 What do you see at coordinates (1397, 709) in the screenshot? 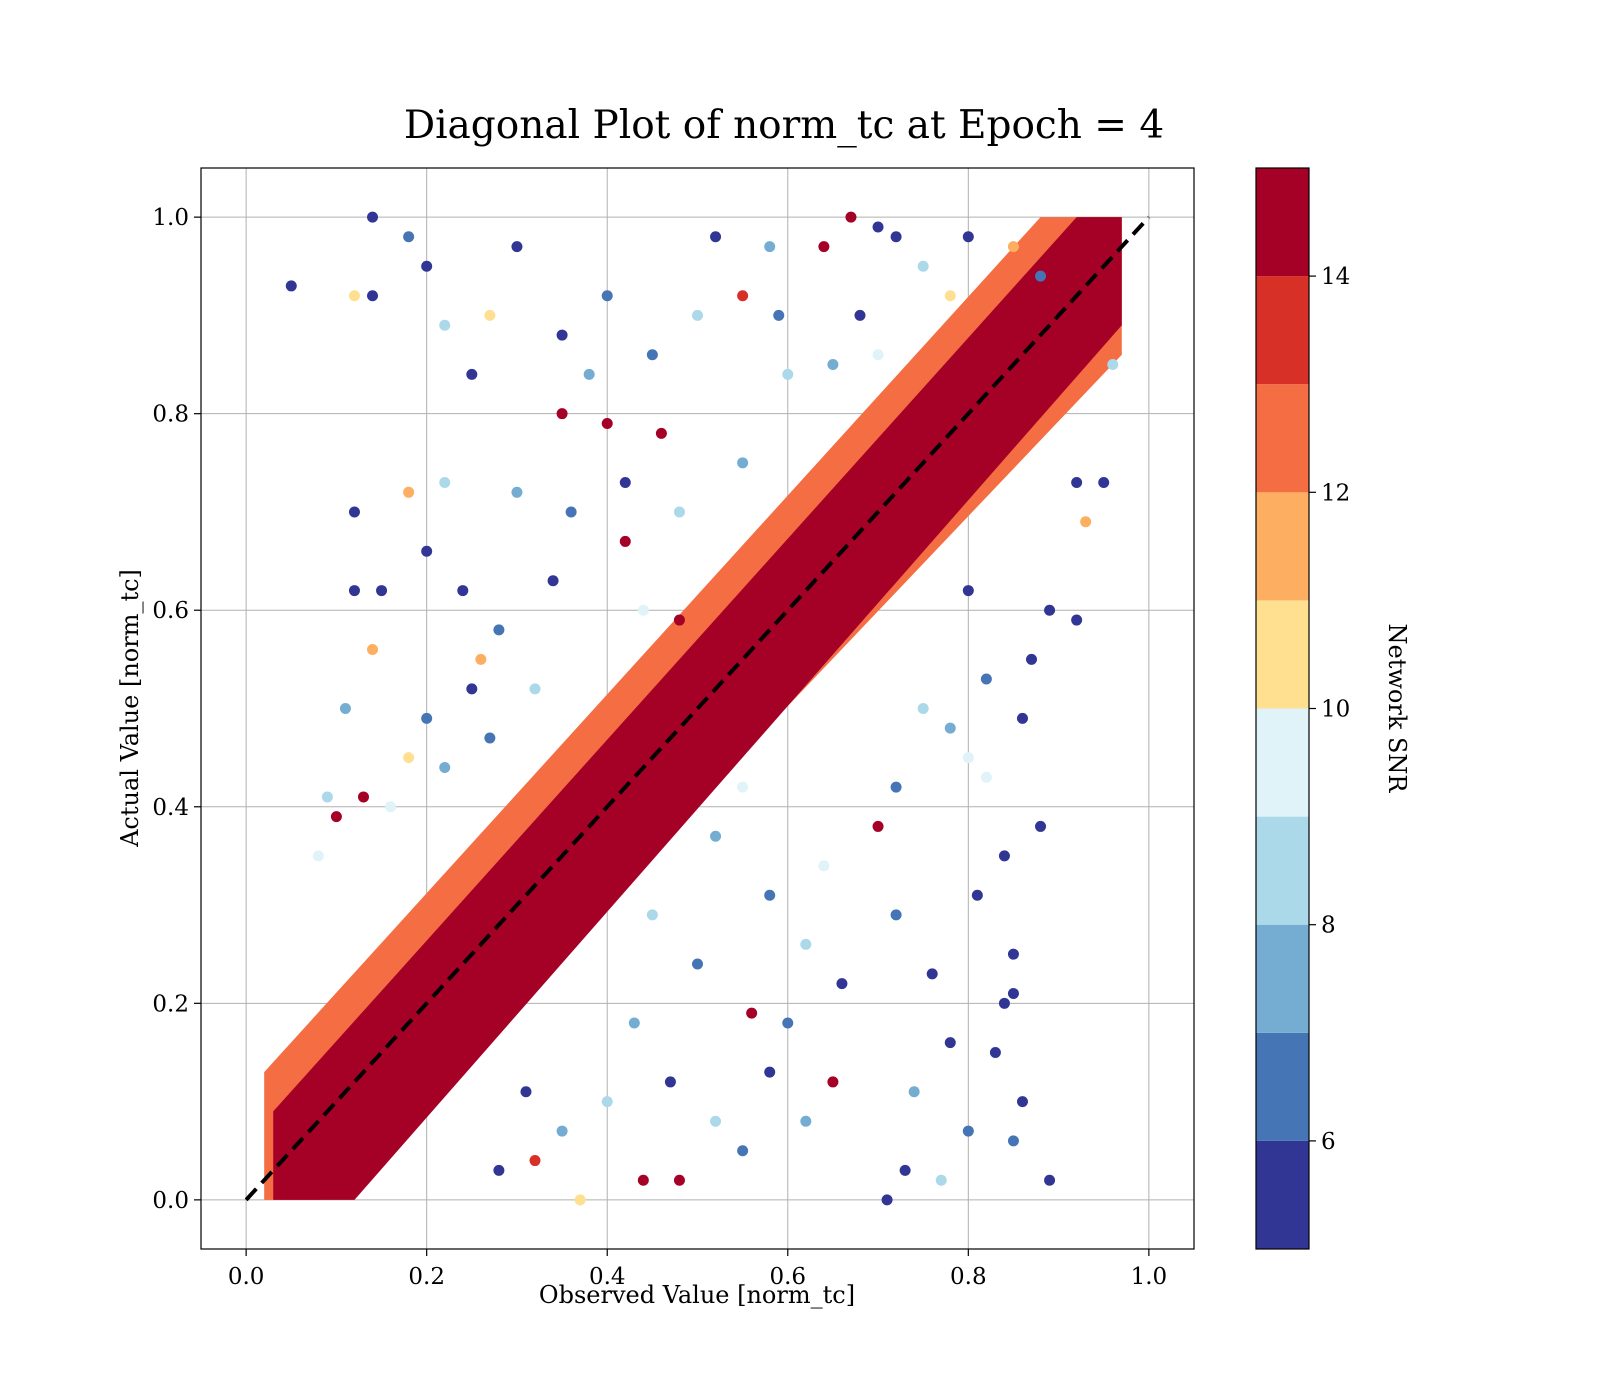
I see `colorbar-label: Network SNR` at bounding box center [1397, 709].